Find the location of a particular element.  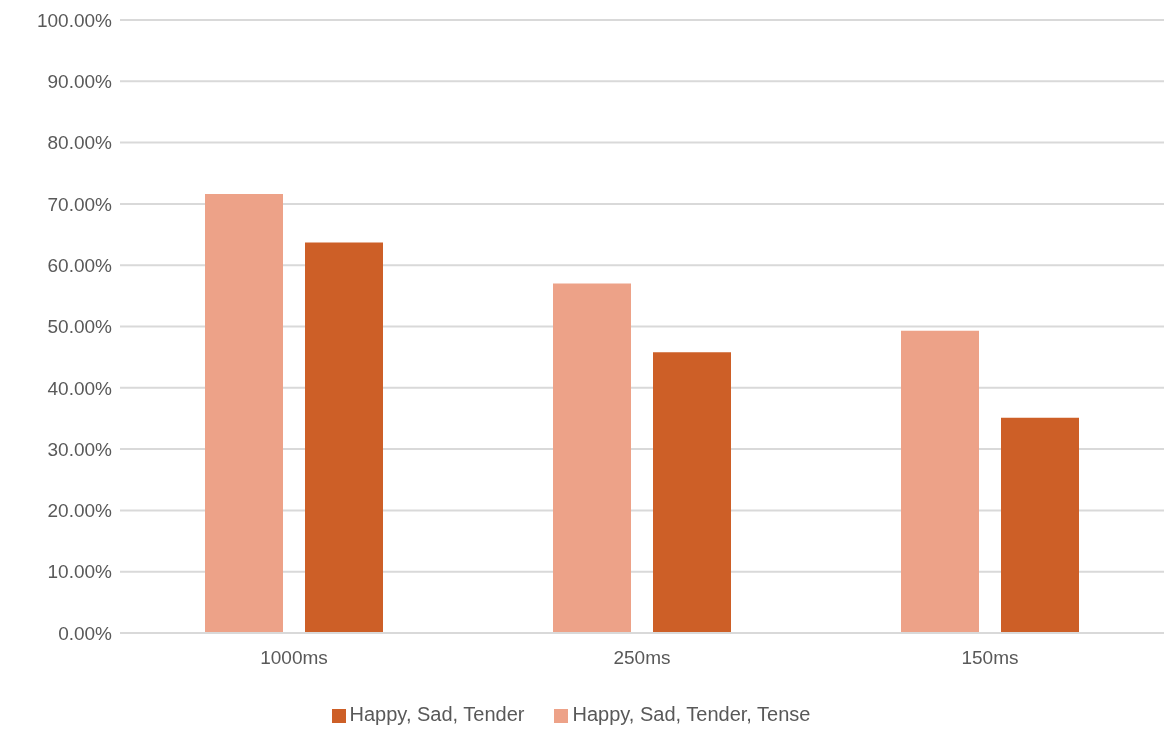

y-tick-label: 20.00% is located at coordinates (80, 511).